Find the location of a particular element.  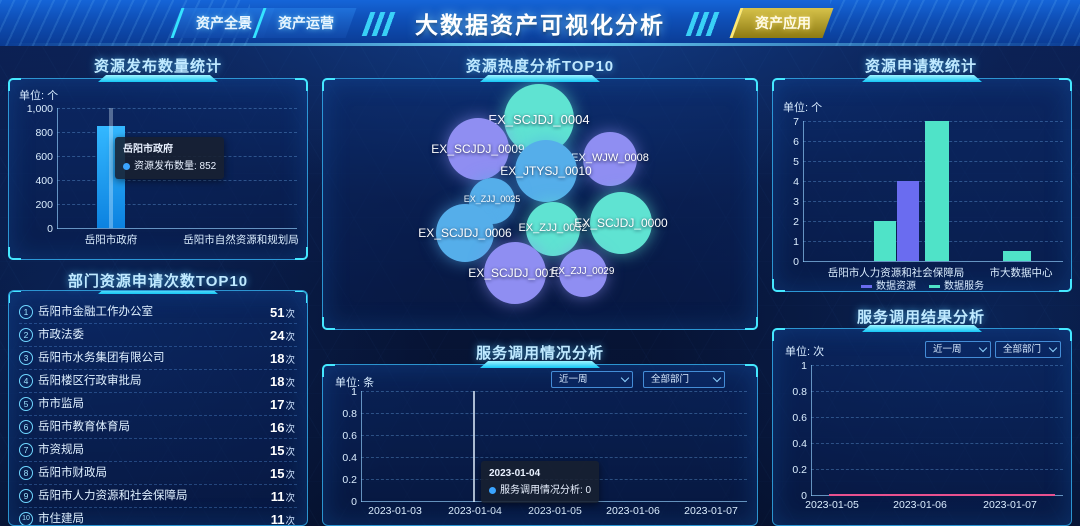

rank-count: 51次 is located at coordinates (282, 312).